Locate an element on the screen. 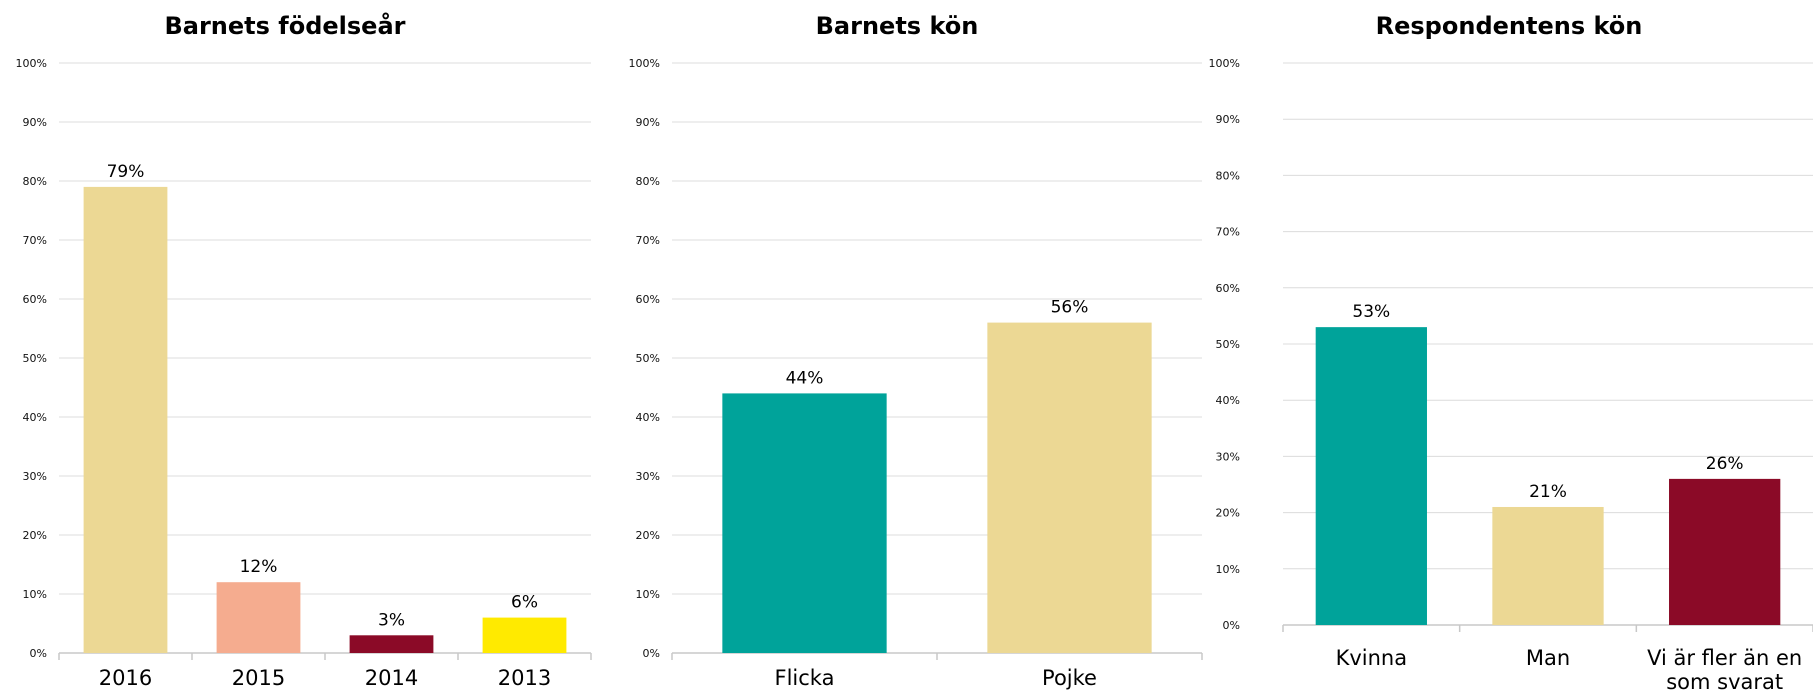  data-label: 79% is located at coordinates (126, 172).